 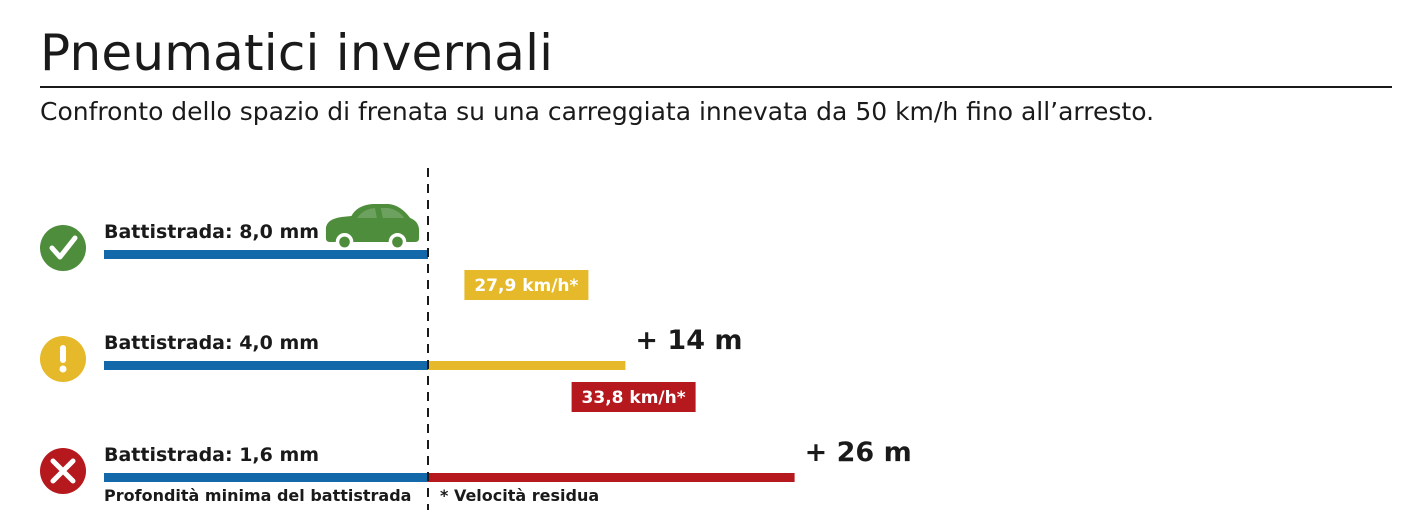 I want to click on row-2-extra-label: + 14 m, so click(x=688, y=340).